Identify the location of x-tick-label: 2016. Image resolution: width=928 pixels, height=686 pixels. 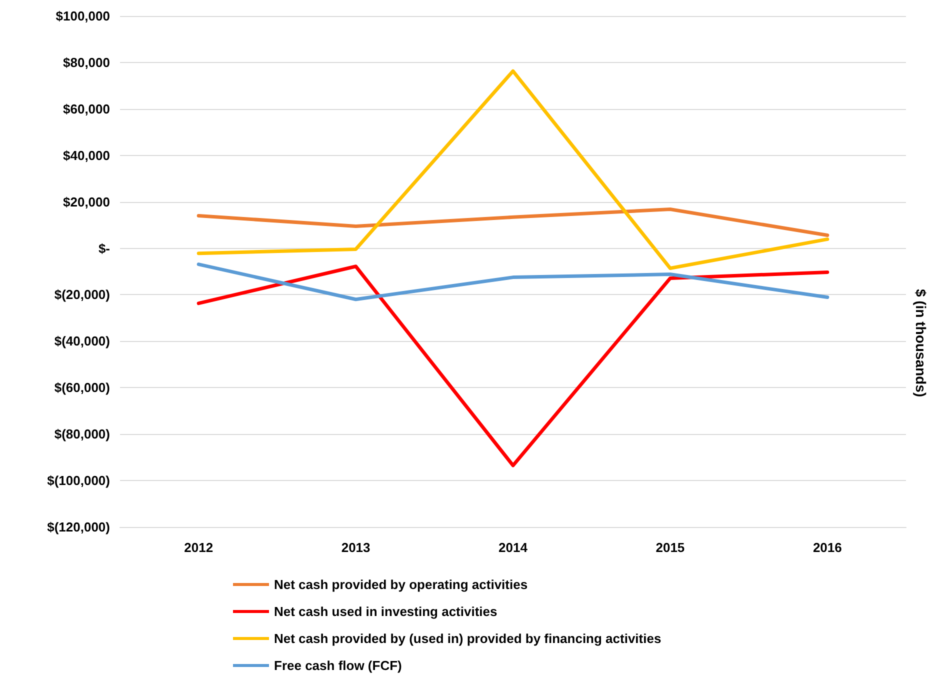
(827, 547).